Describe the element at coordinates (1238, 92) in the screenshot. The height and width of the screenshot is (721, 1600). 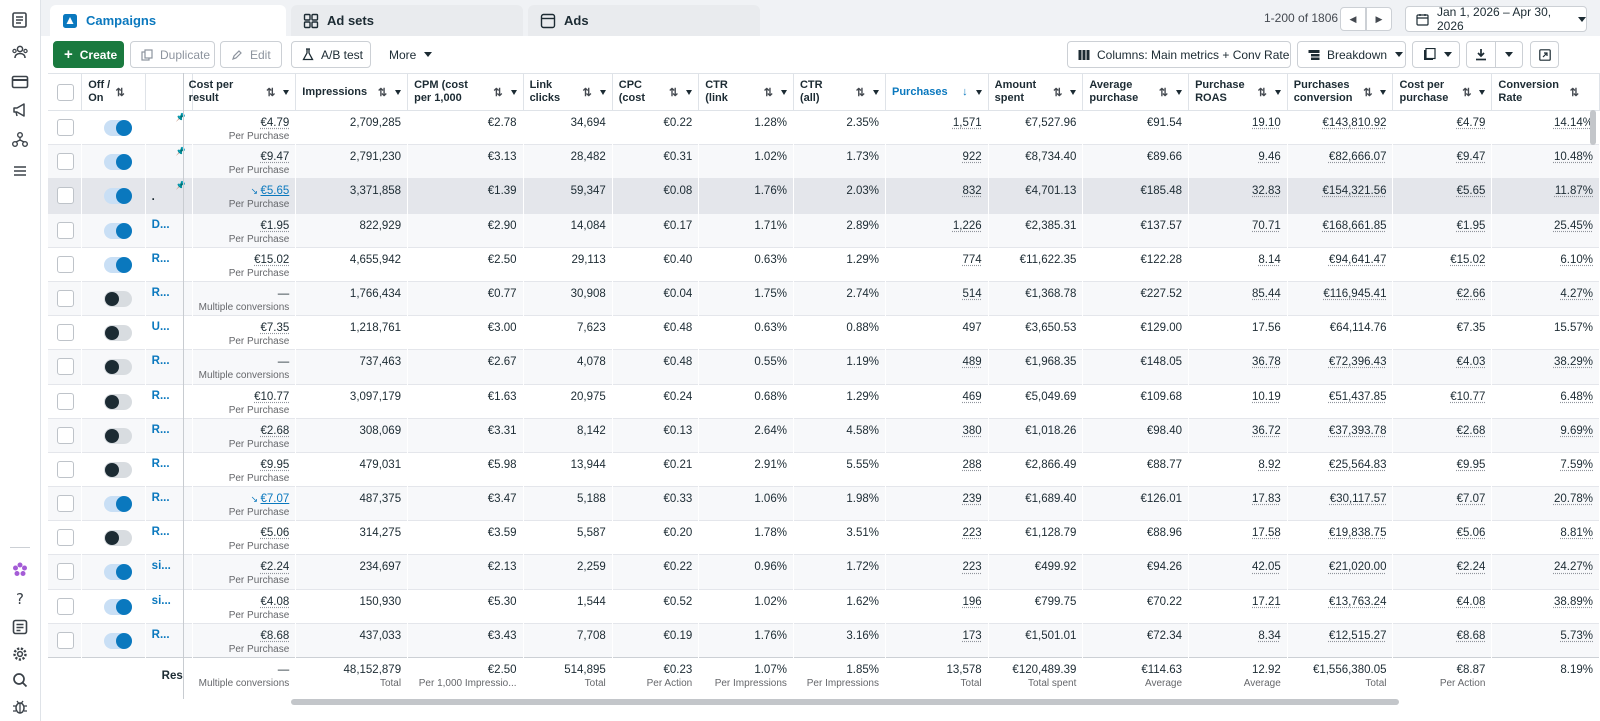
I see `header-purchase-roas: Purchase ROAS (return on ad spend) ⇅` at that location.